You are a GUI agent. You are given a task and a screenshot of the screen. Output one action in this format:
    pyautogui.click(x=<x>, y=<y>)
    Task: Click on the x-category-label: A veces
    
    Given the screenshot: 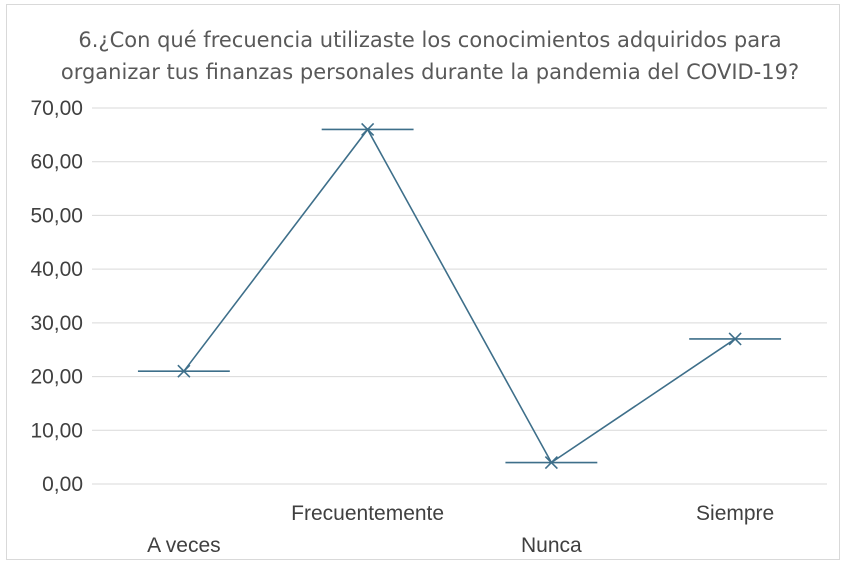 What is the action you would take?
    pyautogui.click(x=184, y=545)
    